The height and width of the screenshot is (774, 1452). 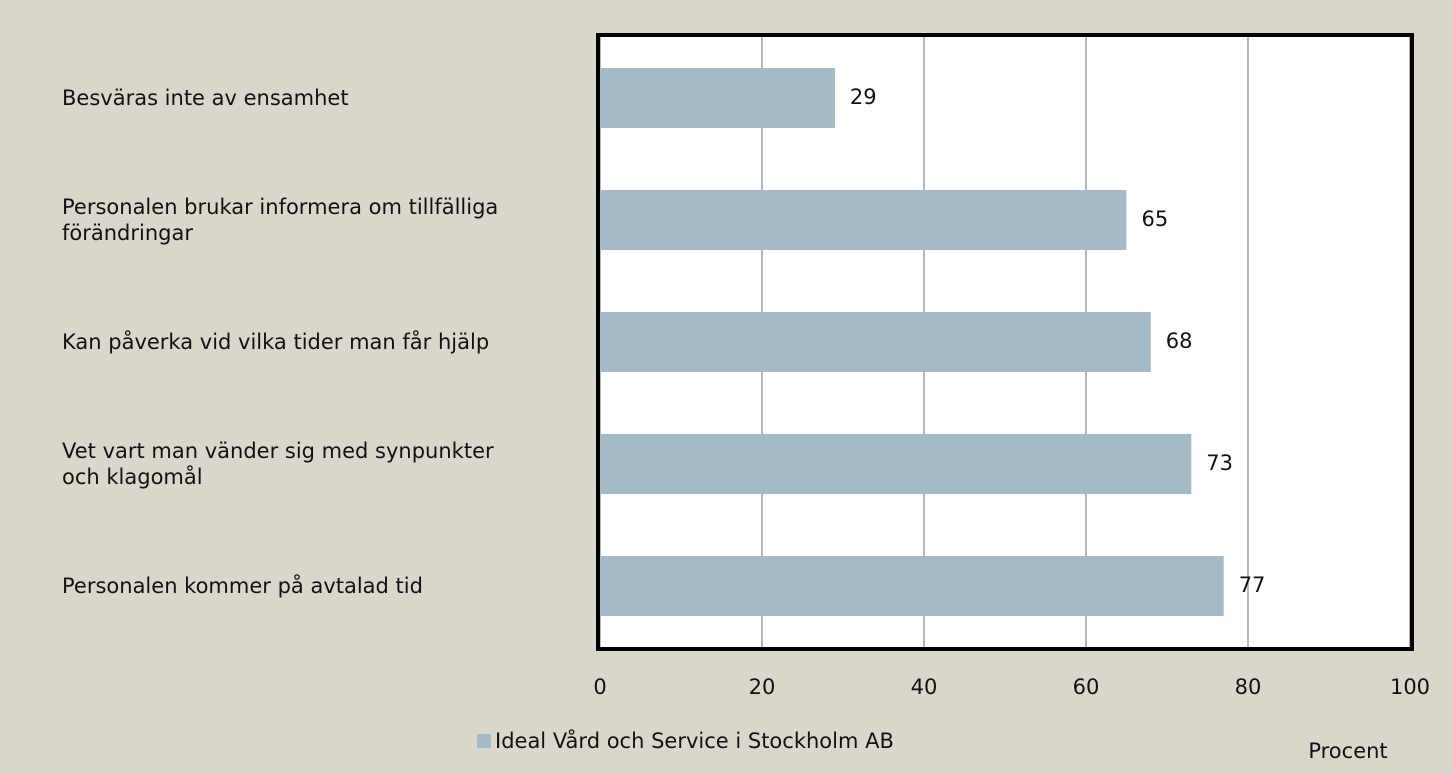 What do you see at coordinates (1086, 687) in the screenshot?
I see `x-tick-label: 60` at bounding box center [1086, 687].